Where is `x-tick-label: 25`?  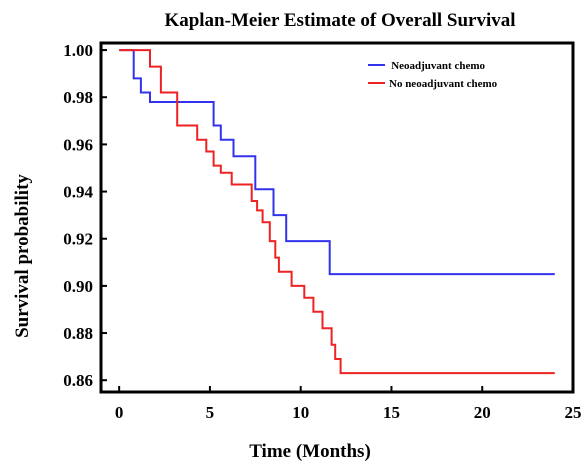 x-tick-label: 25 is located at coordinates (573, 412).